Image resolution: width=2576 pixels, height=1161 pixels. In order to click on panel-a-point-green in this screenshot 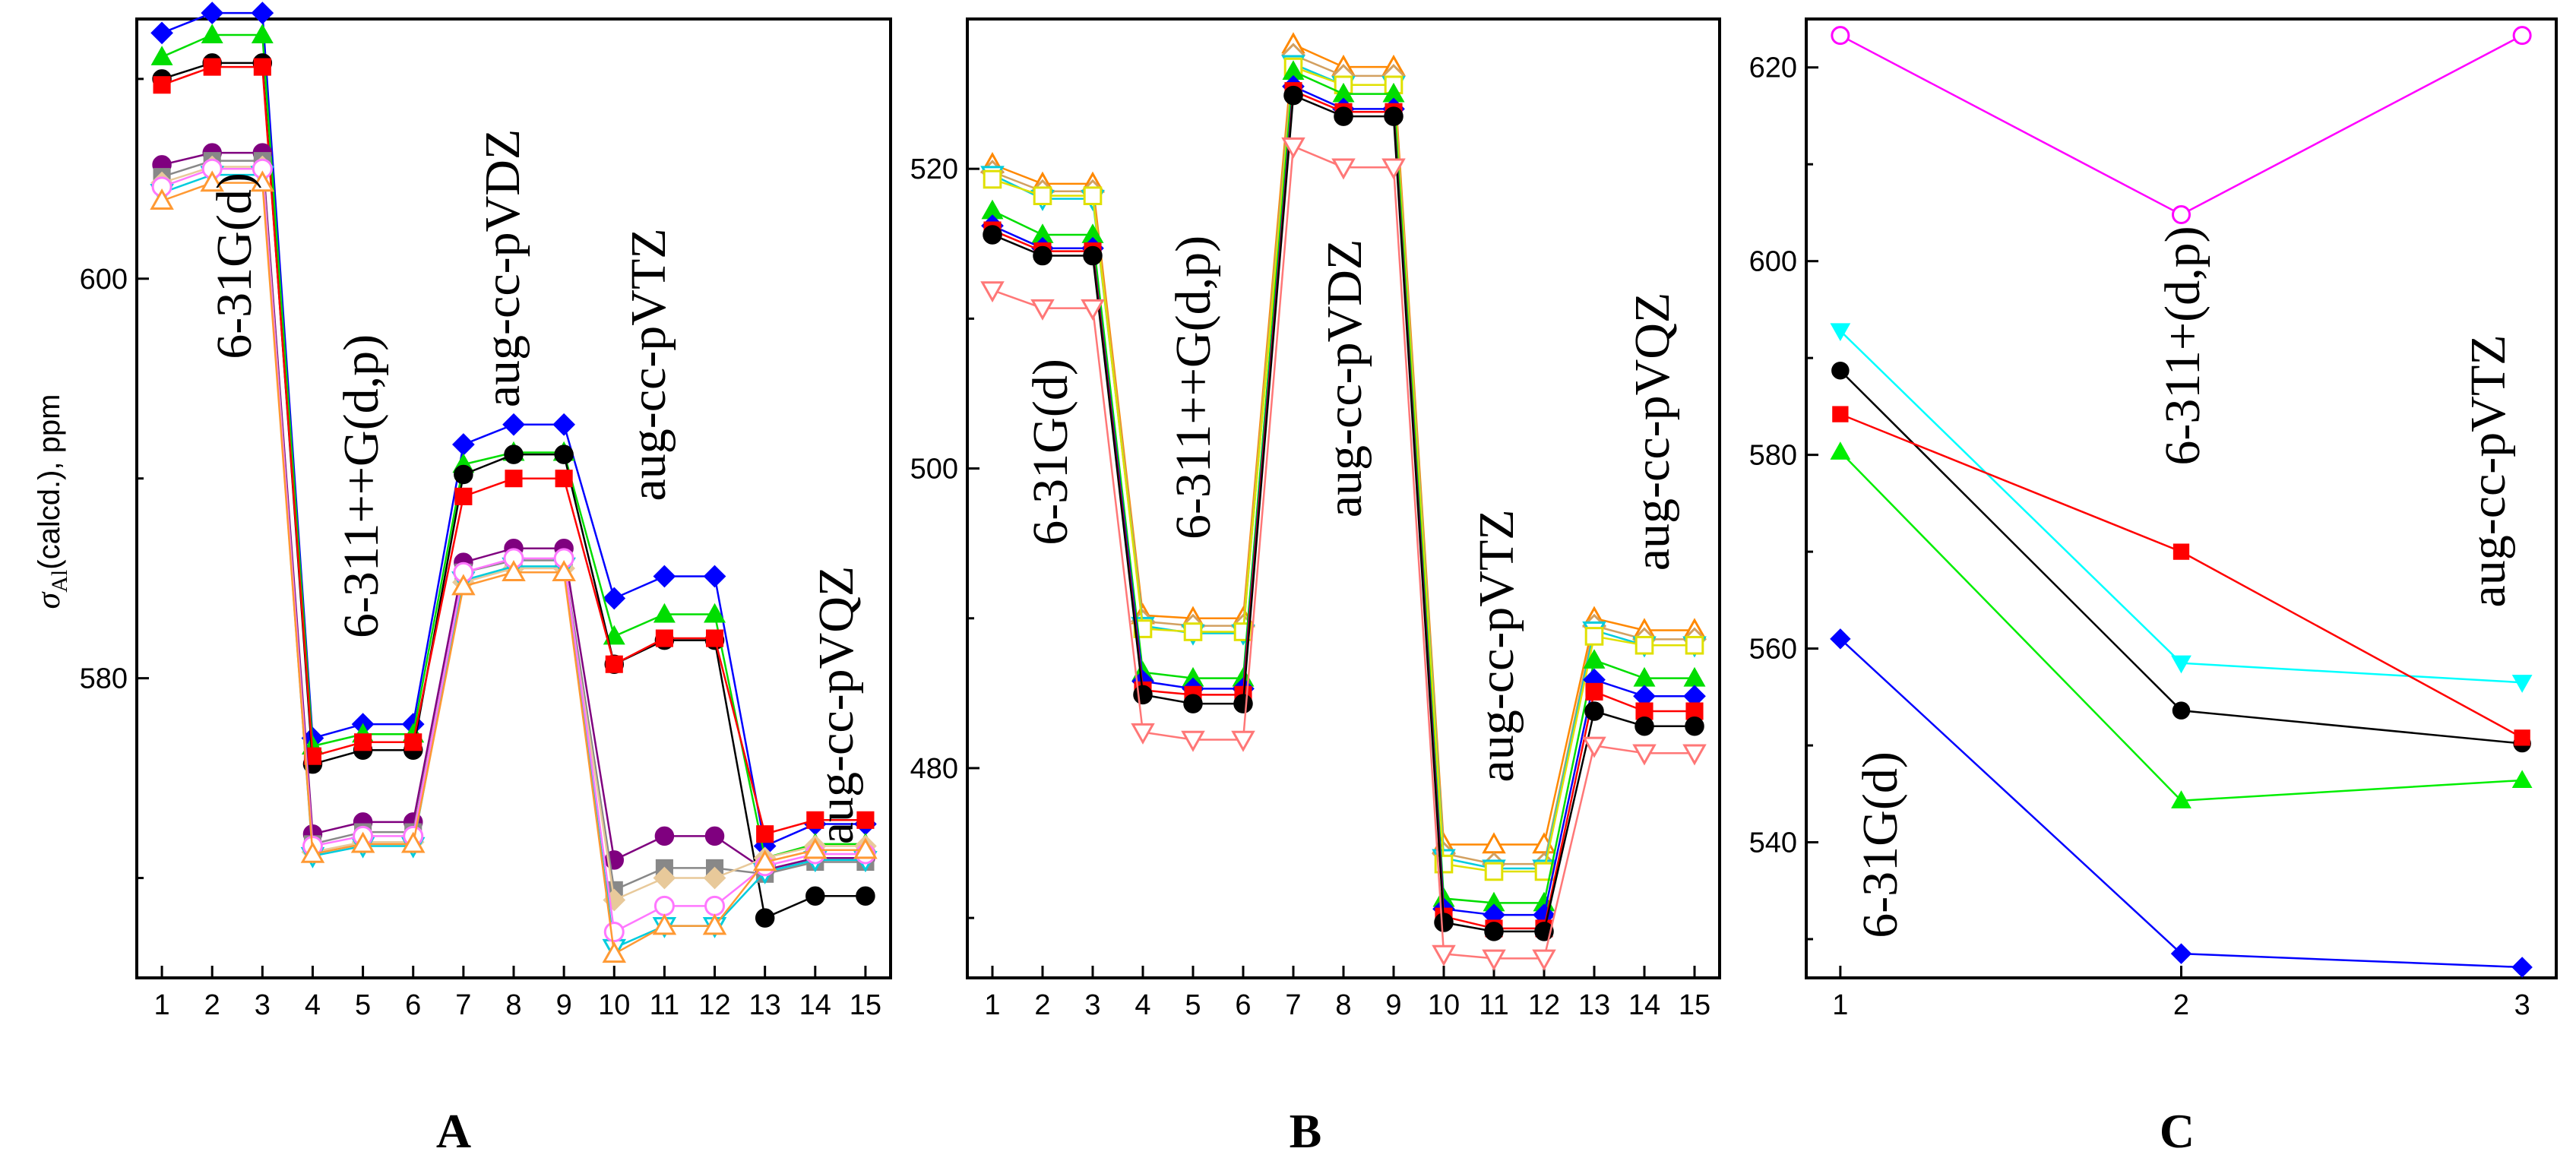, I will do `click(262, 33)`.